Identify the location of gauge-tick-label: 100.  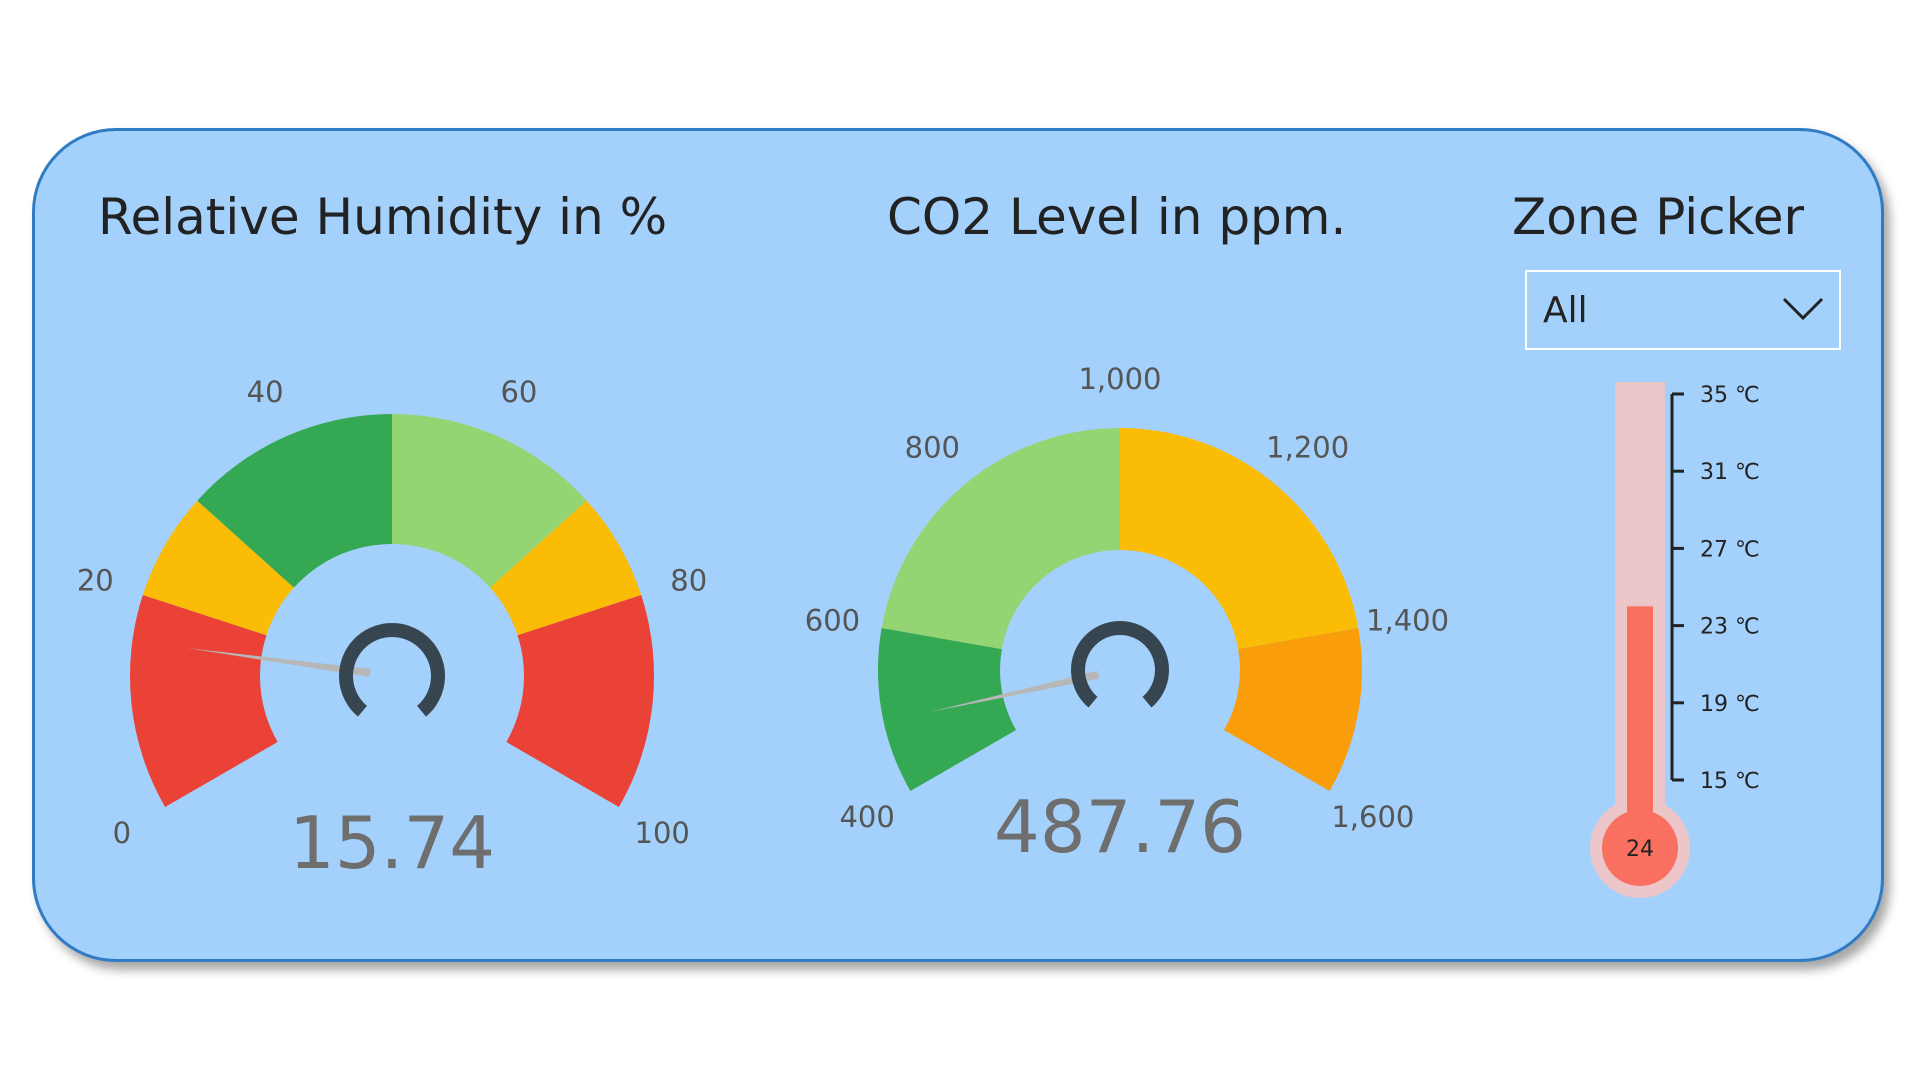
(662, 833).